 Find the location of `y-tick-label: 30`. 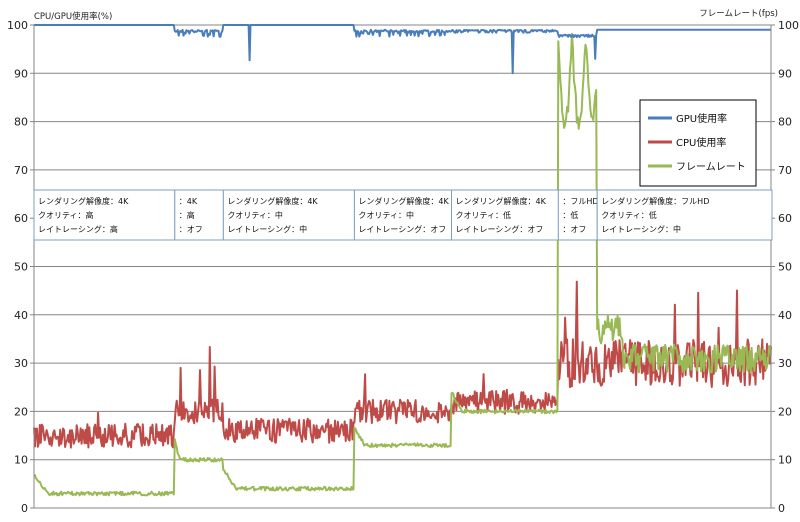

y-tick-label: 30 is located at coordinates (21, 363).